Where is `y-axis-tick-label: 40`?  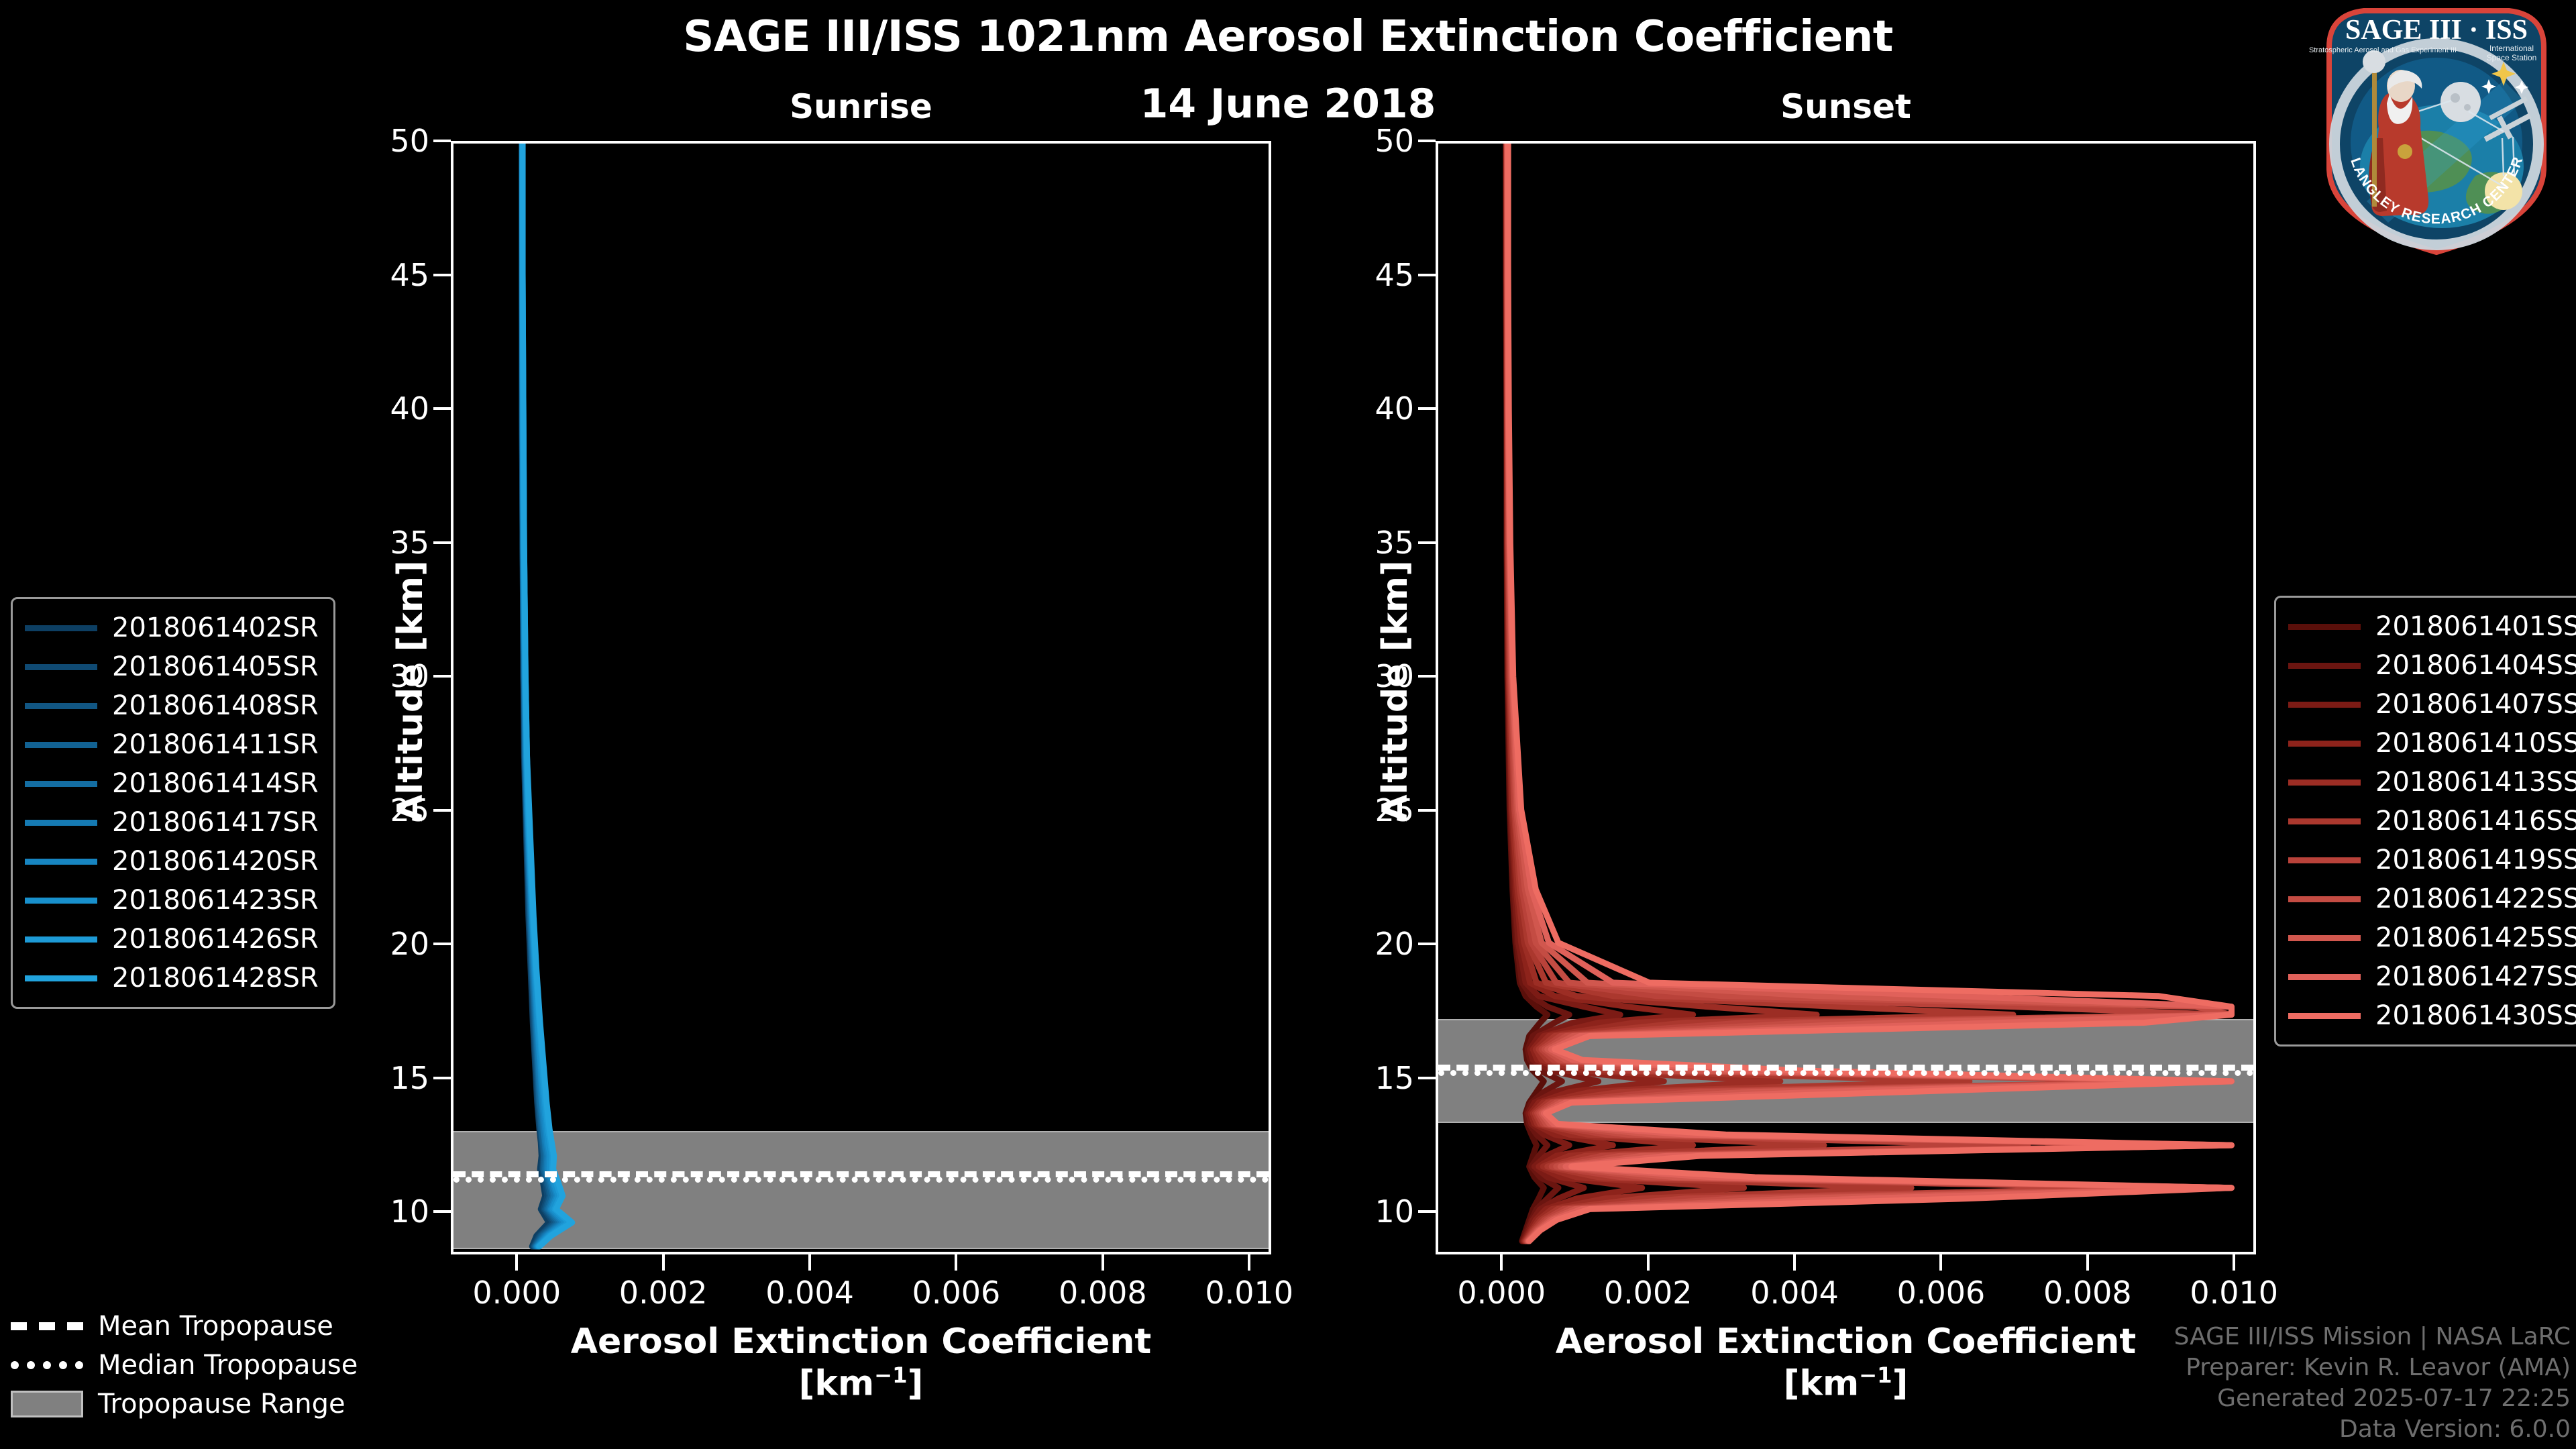
y-axis-tick-label: 40 is located at coordinates (409, 408).